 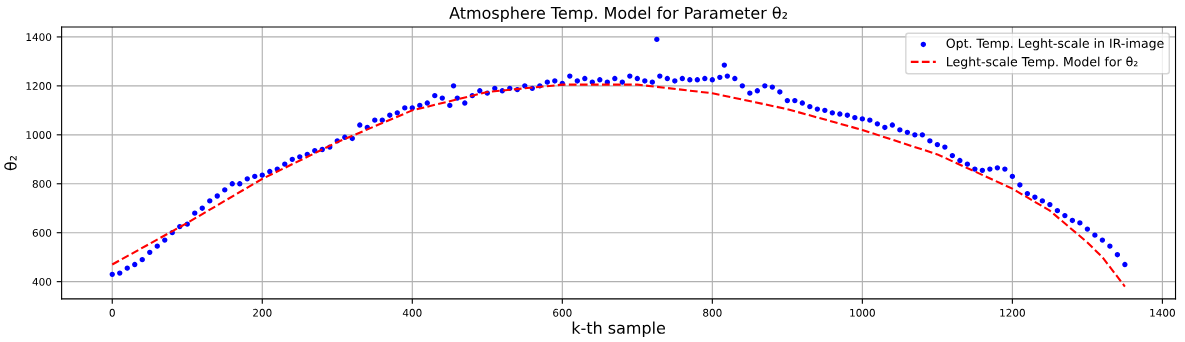 I want to click on x-tick-label: 1200, so click(x=1012, y=312).